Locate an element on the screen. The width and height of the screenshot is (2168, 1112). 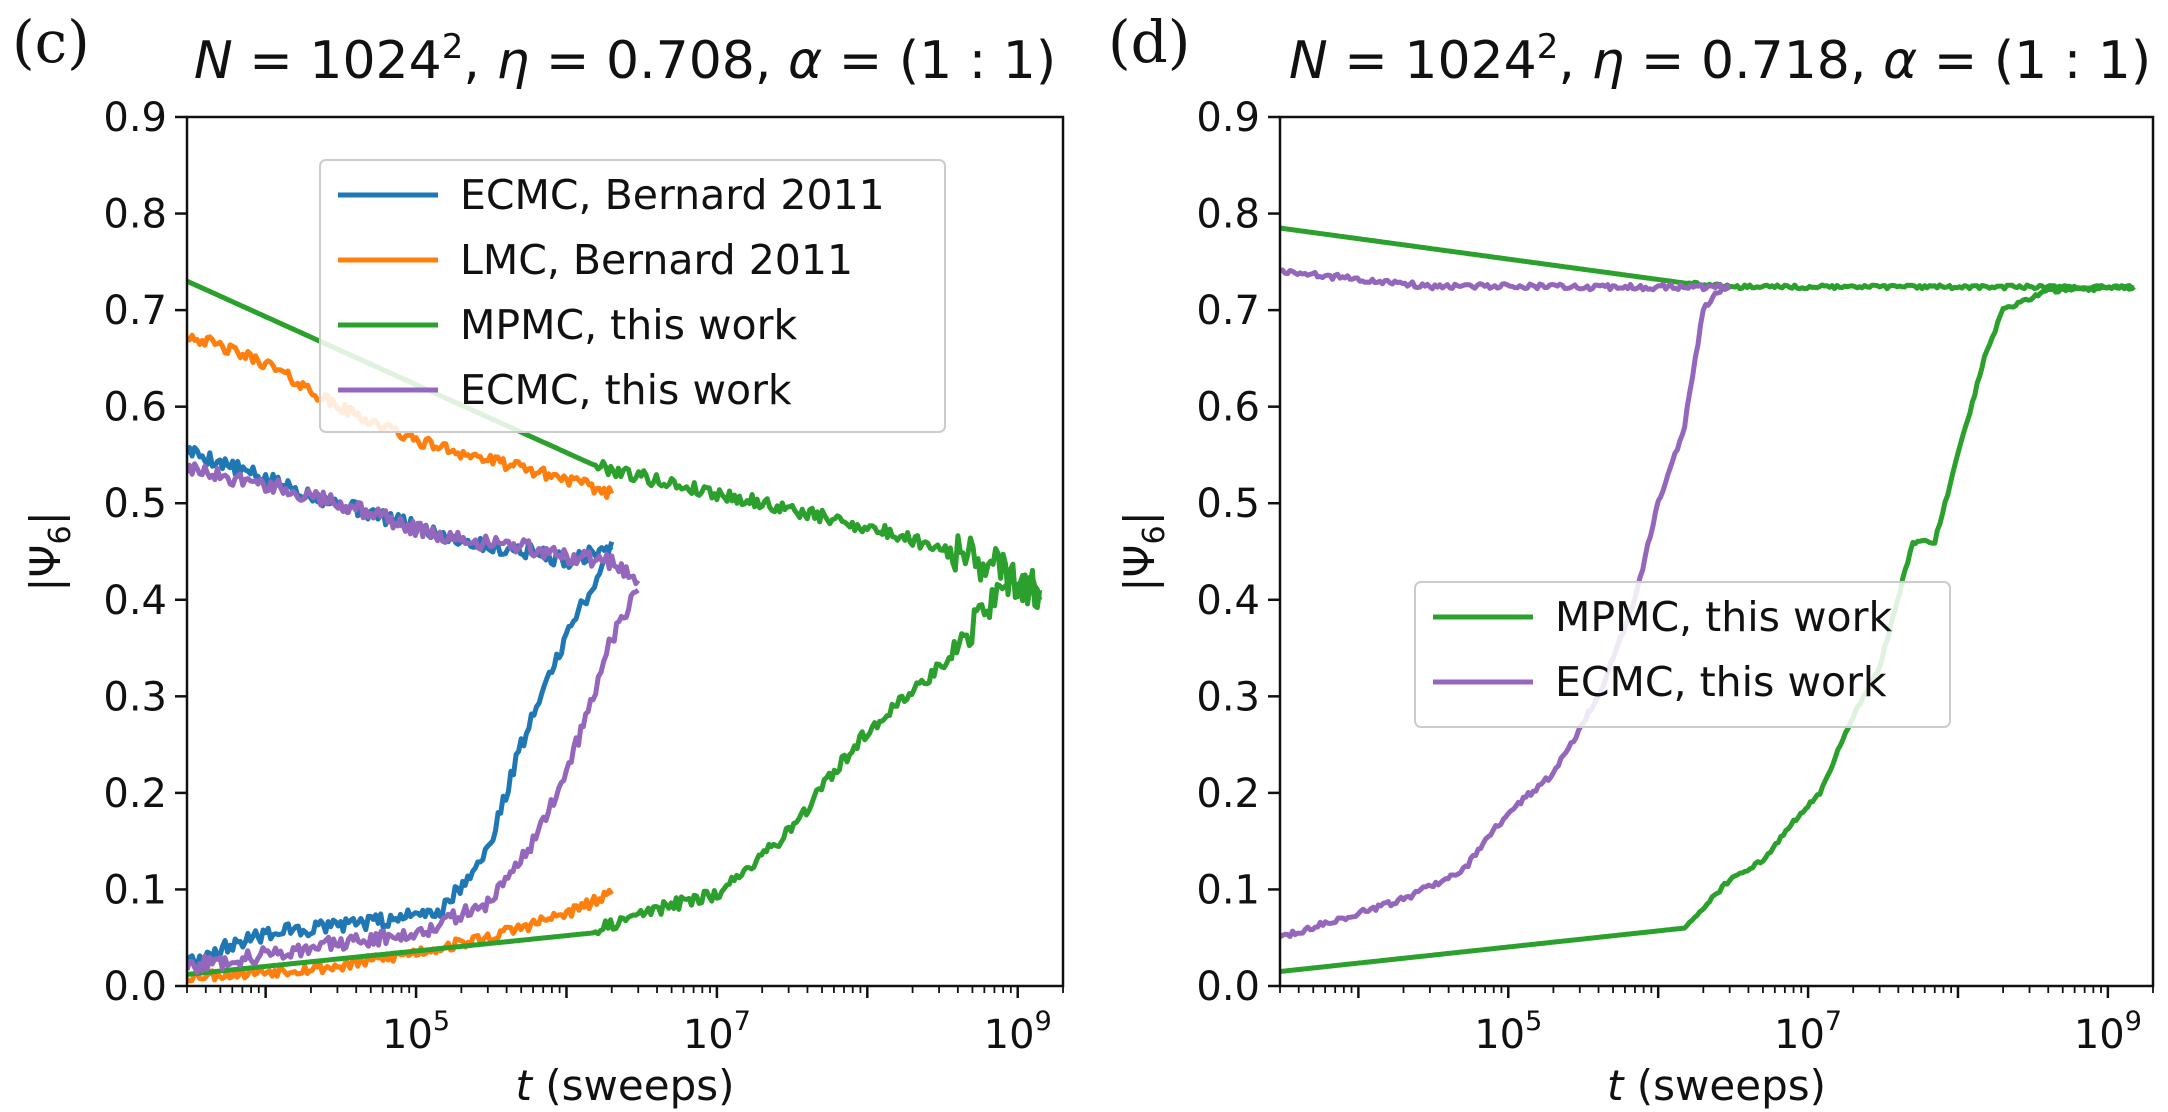
panel-label: (d) is located at coordinates (1149, 42).